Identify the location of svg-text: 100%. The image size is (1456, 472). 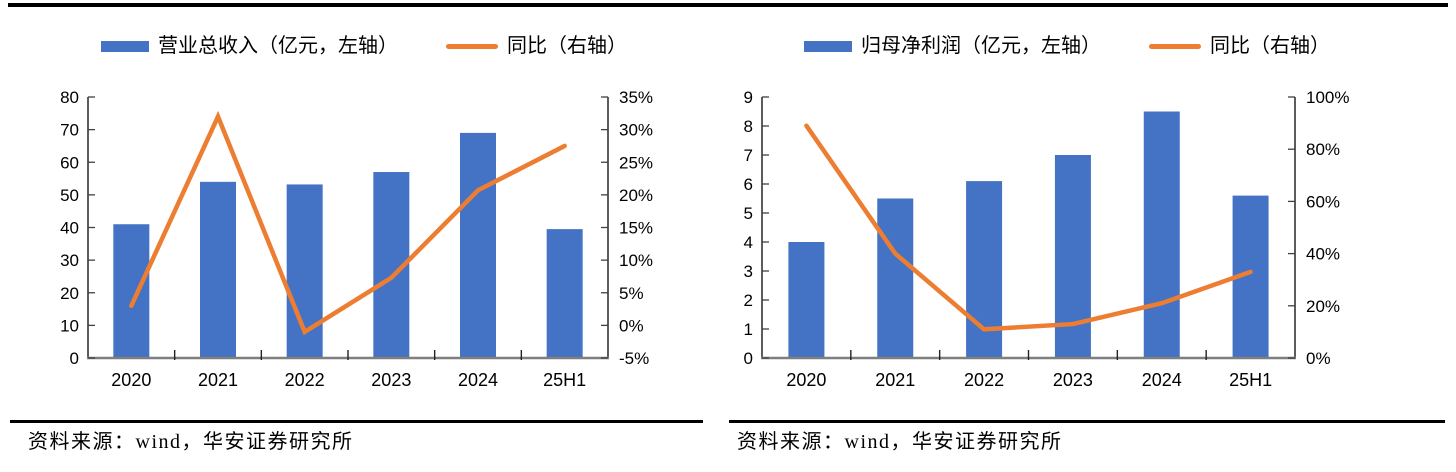
(1327, 97).